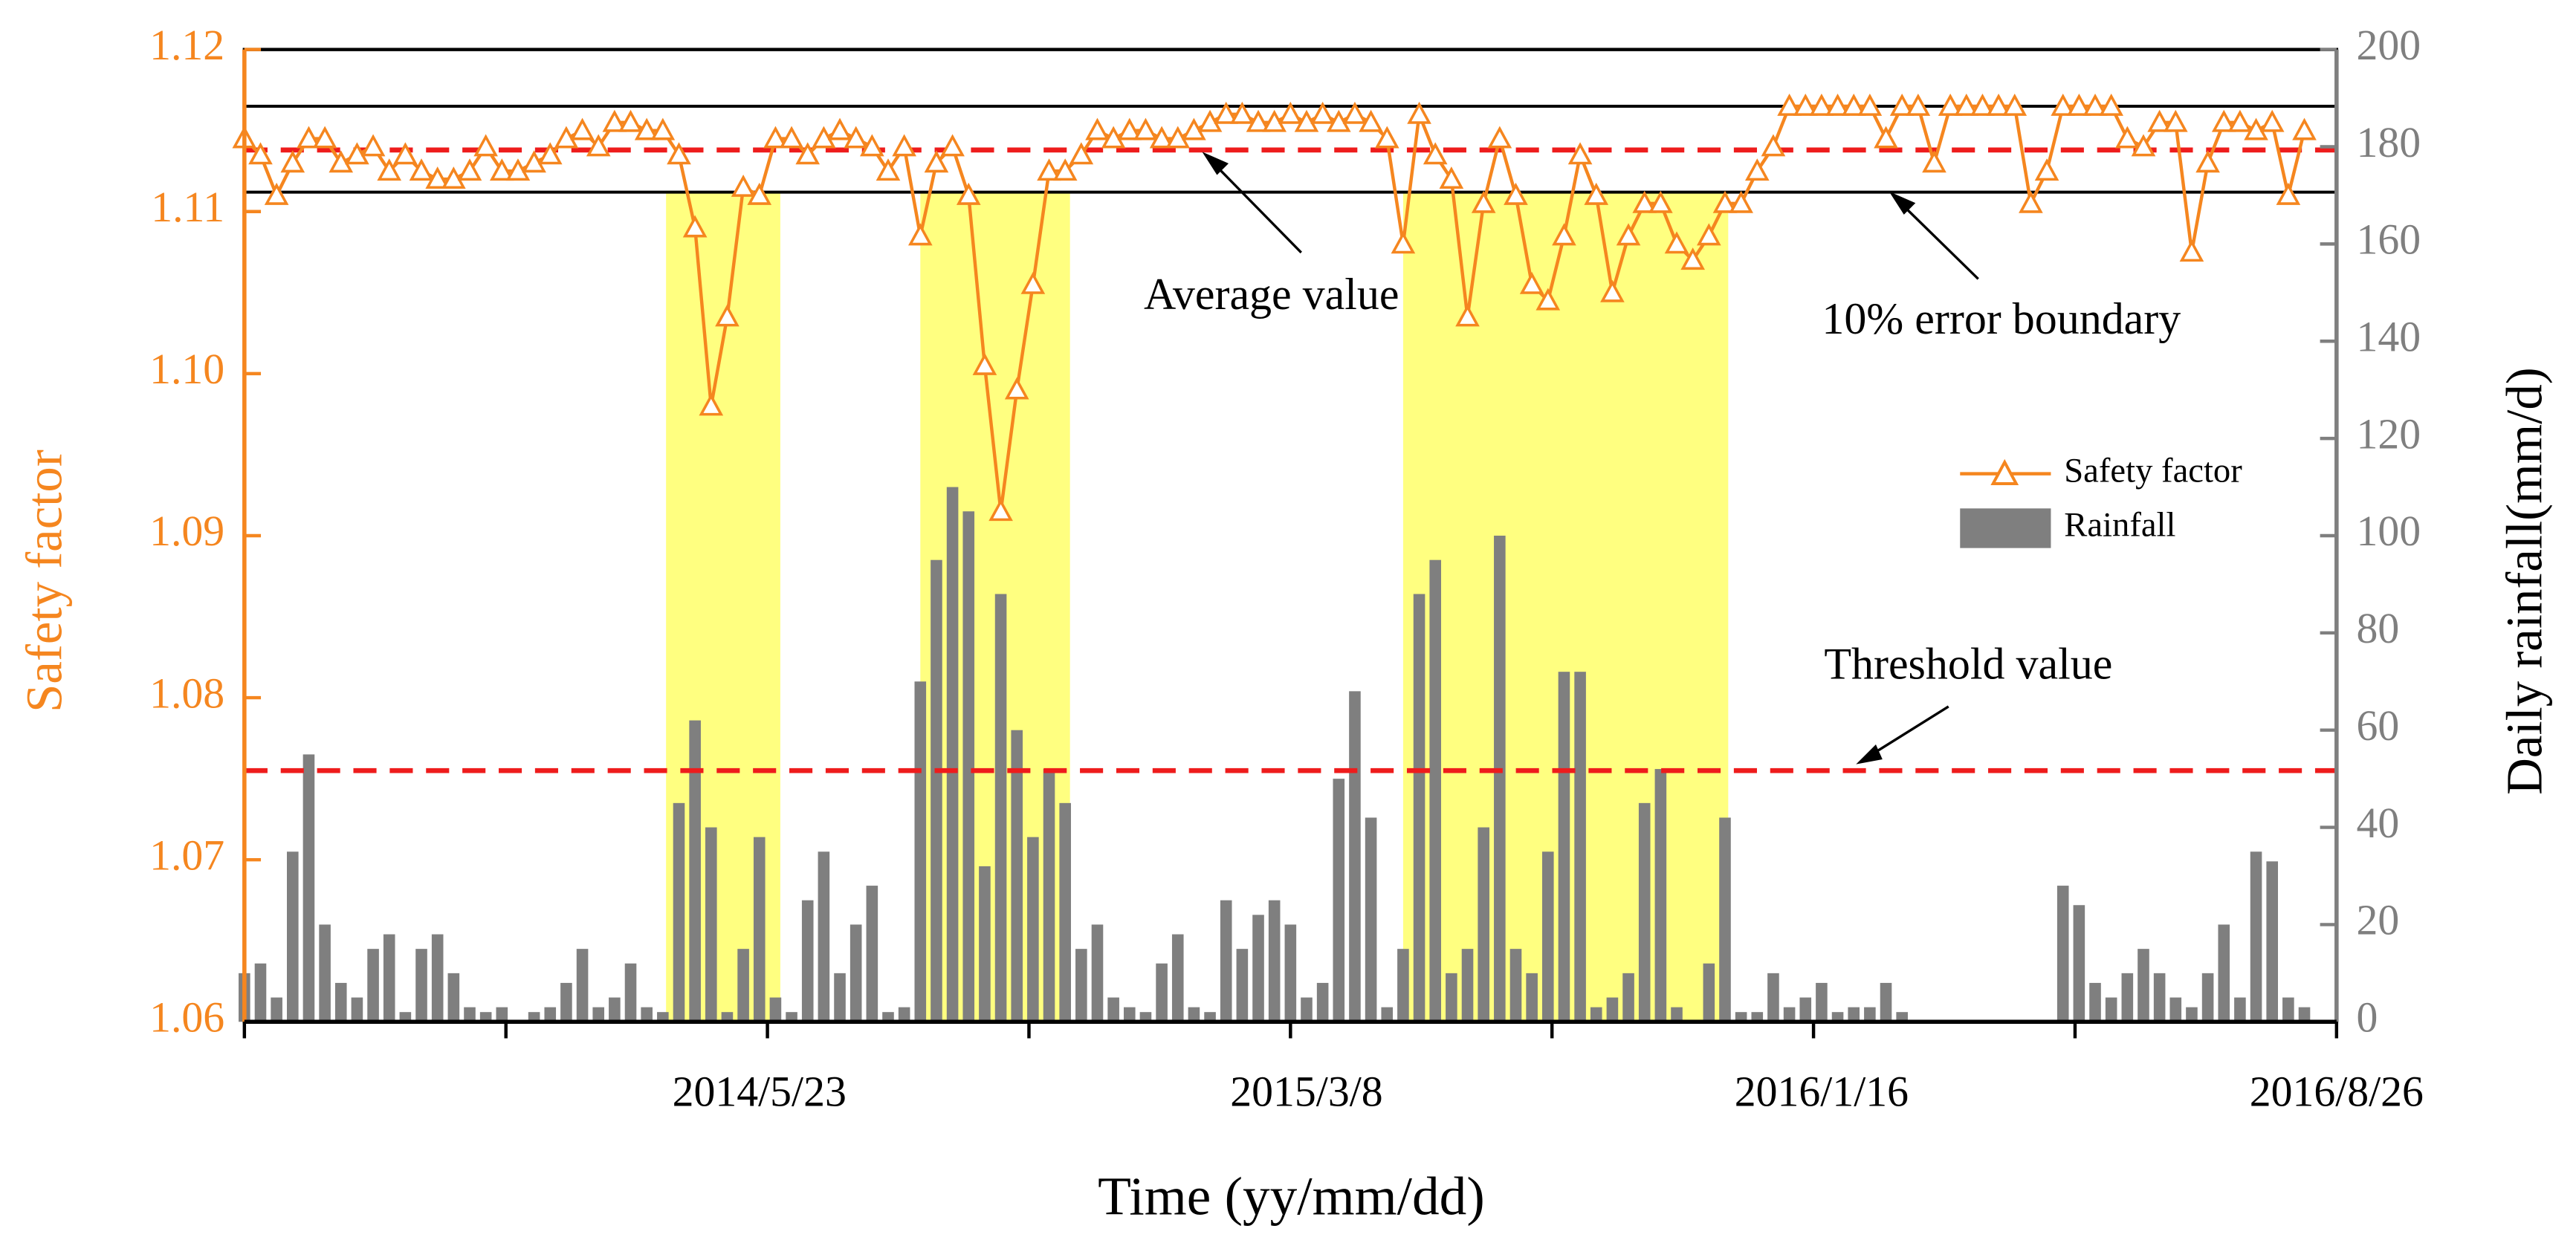 The image size is (2576, 1243). What do you see at coordinates (1291, 1196) in the screenshot?
I see `x-axis-label: Time (yy/mm/dd)` at bounding box center [1291, 1196].